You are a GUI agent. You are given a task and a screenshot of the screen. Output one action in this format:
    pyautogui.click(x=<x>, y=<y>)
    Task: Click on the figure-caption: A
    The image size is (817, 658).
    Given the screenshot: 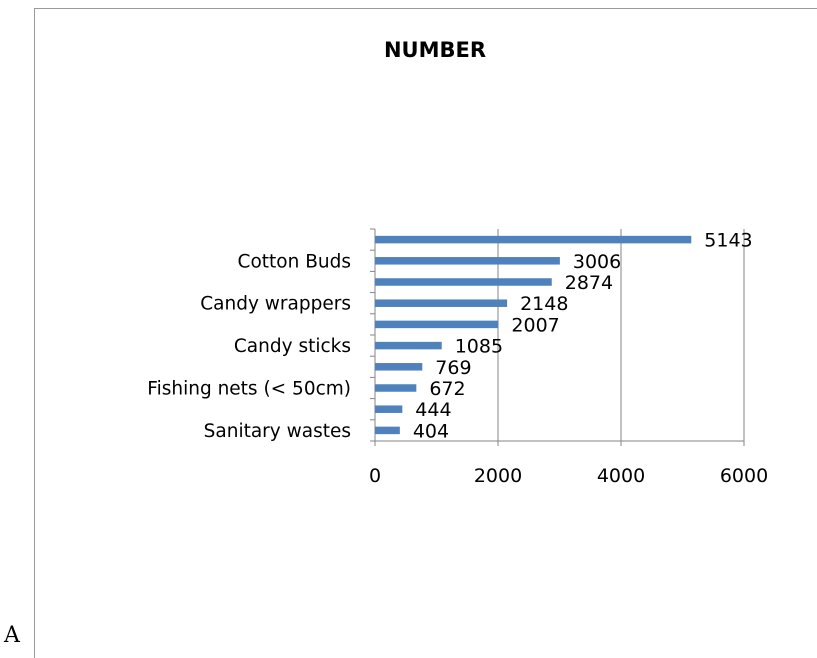 What is the action you would take?
    pyautogui.click(x=12, y=635)
    